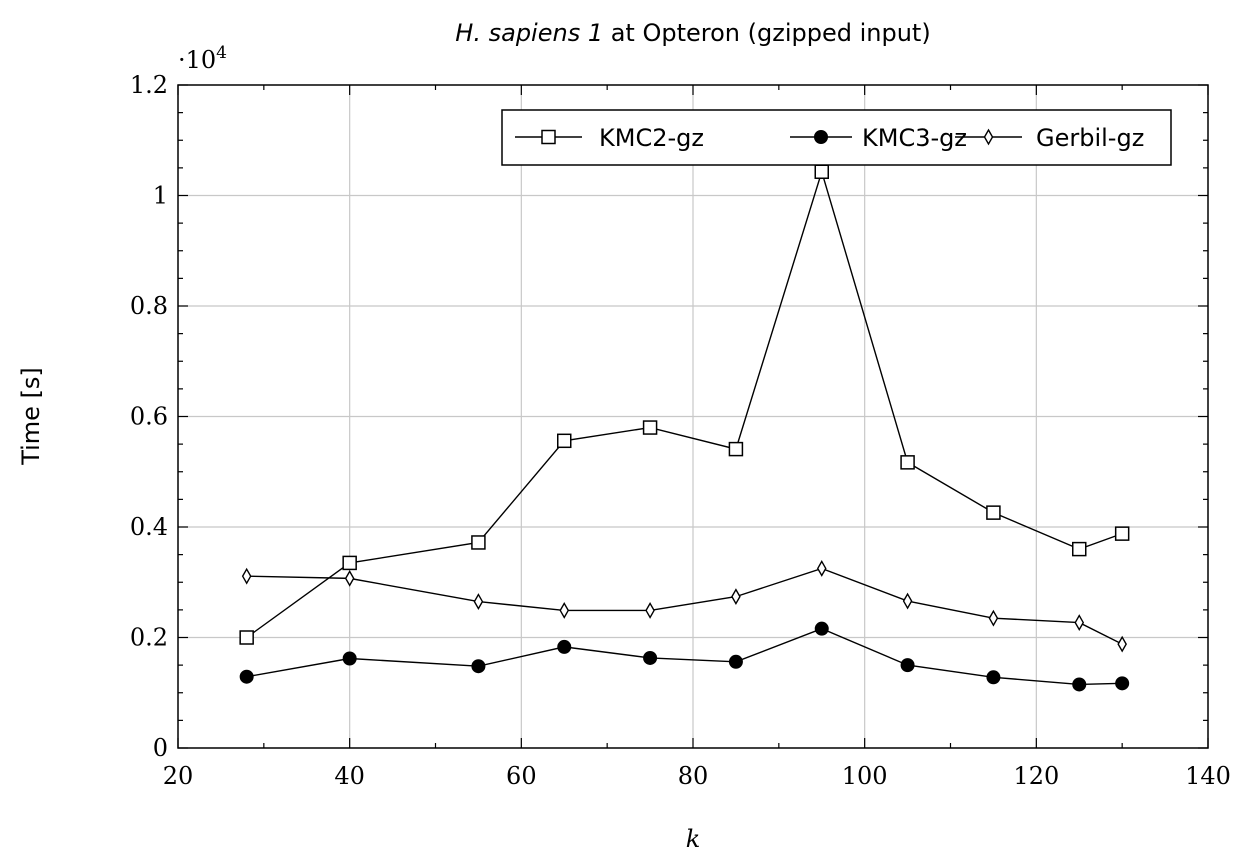  I want to click on x-tick-labels: 20 40 60 80 100 120 140, so click(697, 776).